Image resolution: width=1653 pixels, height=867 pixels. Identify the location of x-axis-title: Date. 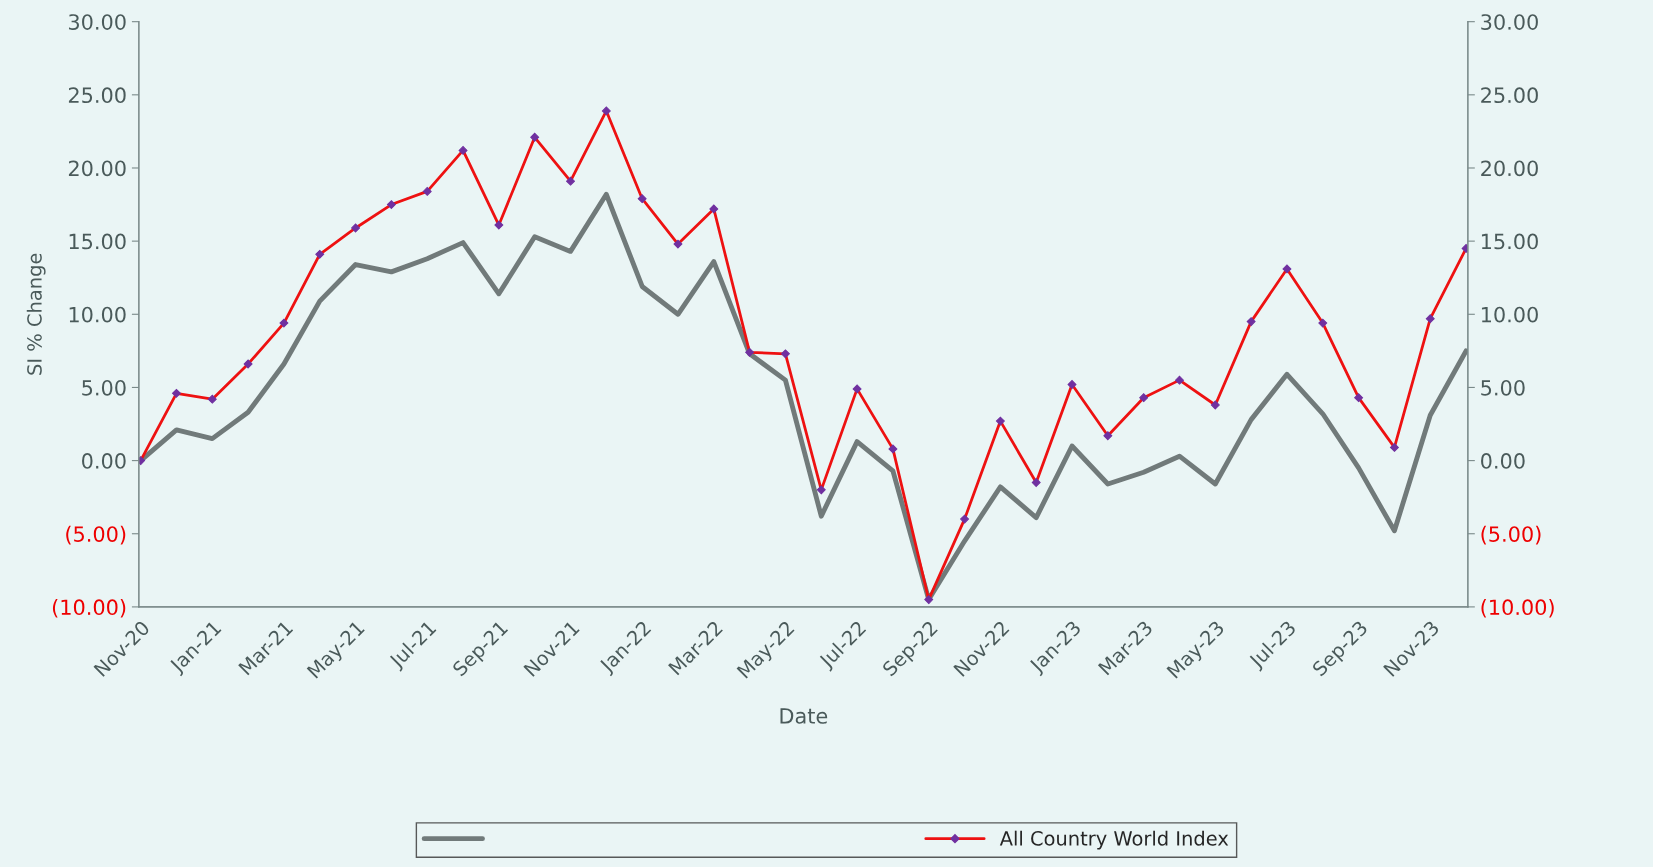
(804, 716).